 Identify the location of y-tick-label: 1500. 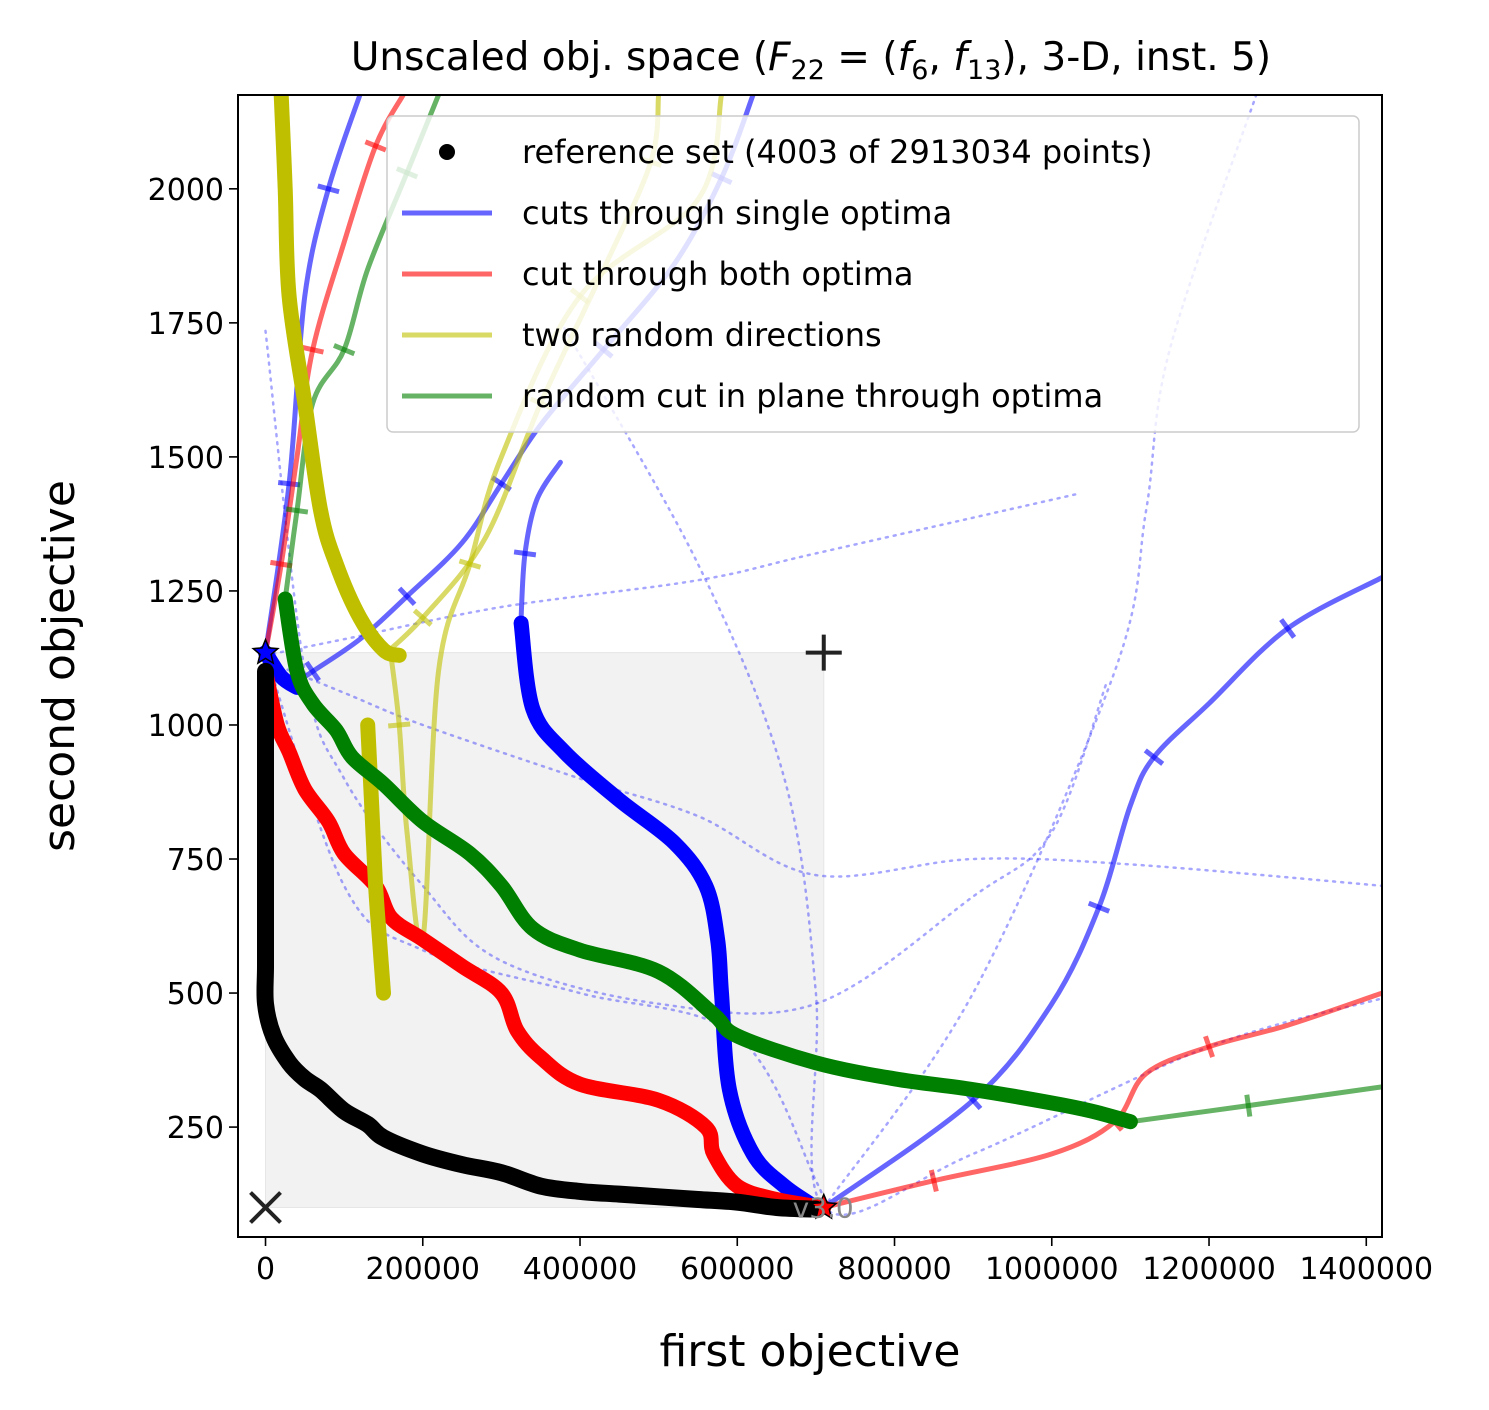
(186, 458).